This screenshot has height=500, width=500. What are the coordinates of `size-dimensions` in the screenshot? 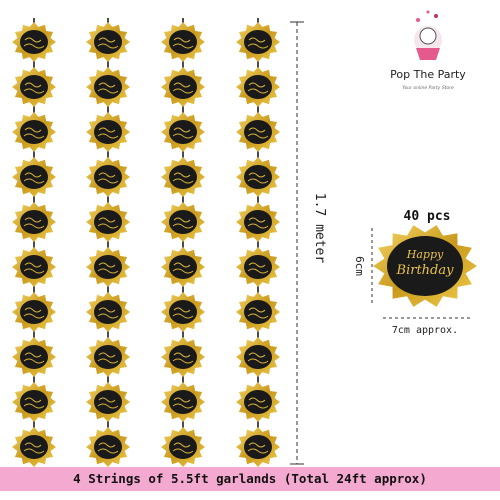 It's located at (420, 273).